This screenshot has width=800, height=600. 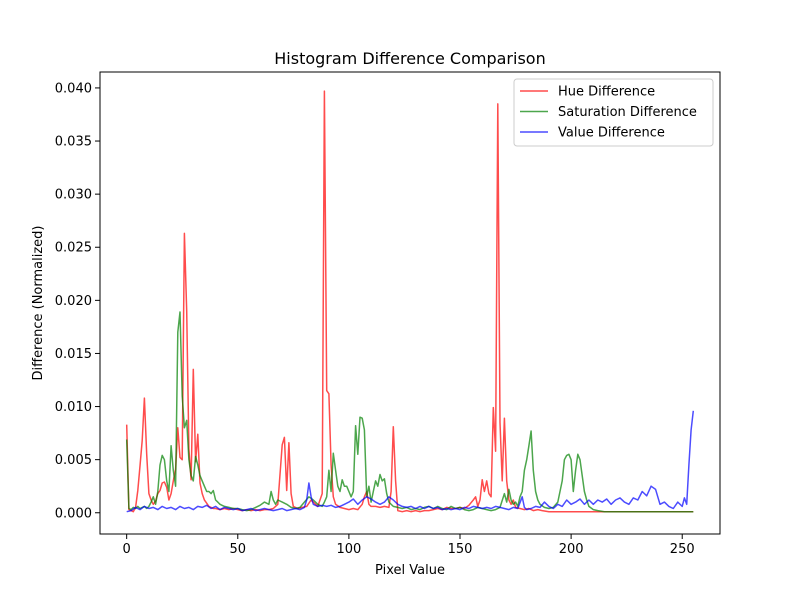 What do you see at coordinates (73, 407) in the screenshot?
I see `y-tick-label: 0.010` at bounding box center [73, 407].